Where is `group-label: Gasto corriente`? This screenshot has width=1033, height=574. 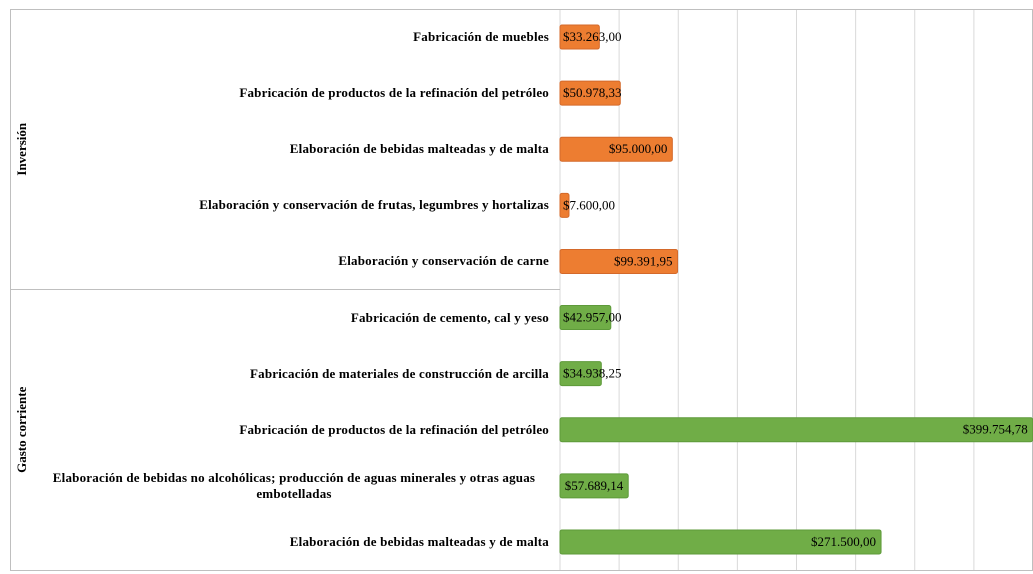
group-label: Gasto corriente is located at coordinates (21, 429).